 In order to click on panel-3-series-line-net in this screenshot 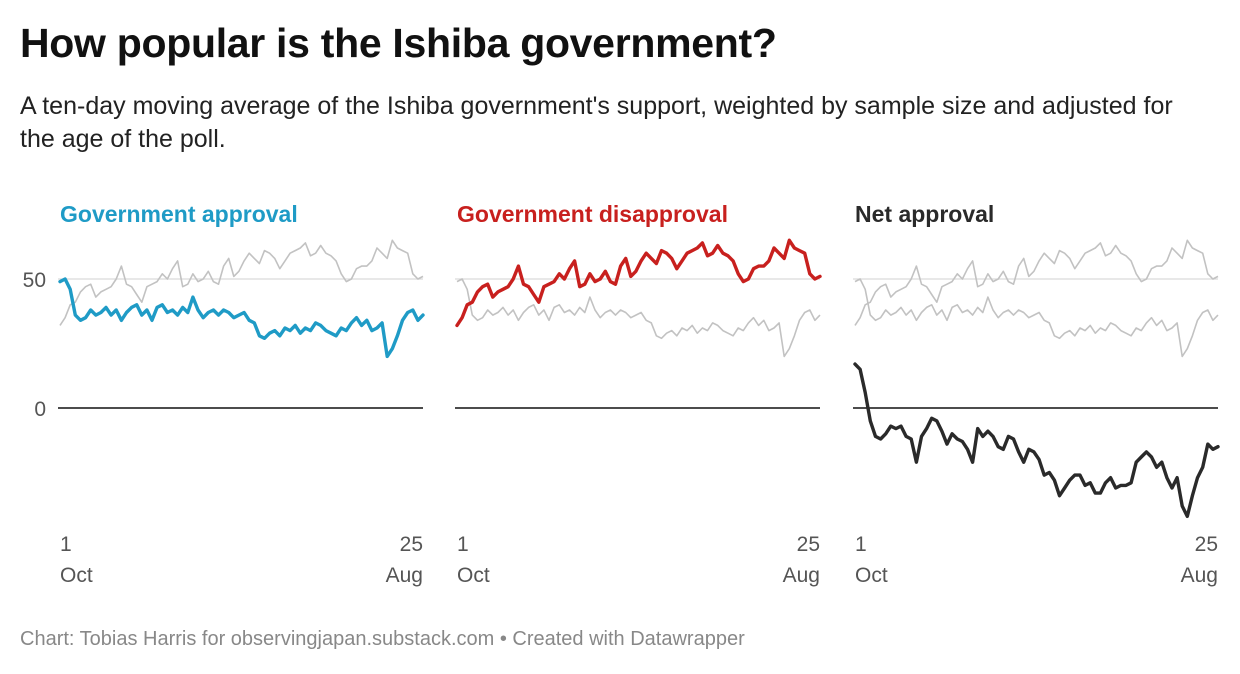, I will do `click(1036, 440)`.